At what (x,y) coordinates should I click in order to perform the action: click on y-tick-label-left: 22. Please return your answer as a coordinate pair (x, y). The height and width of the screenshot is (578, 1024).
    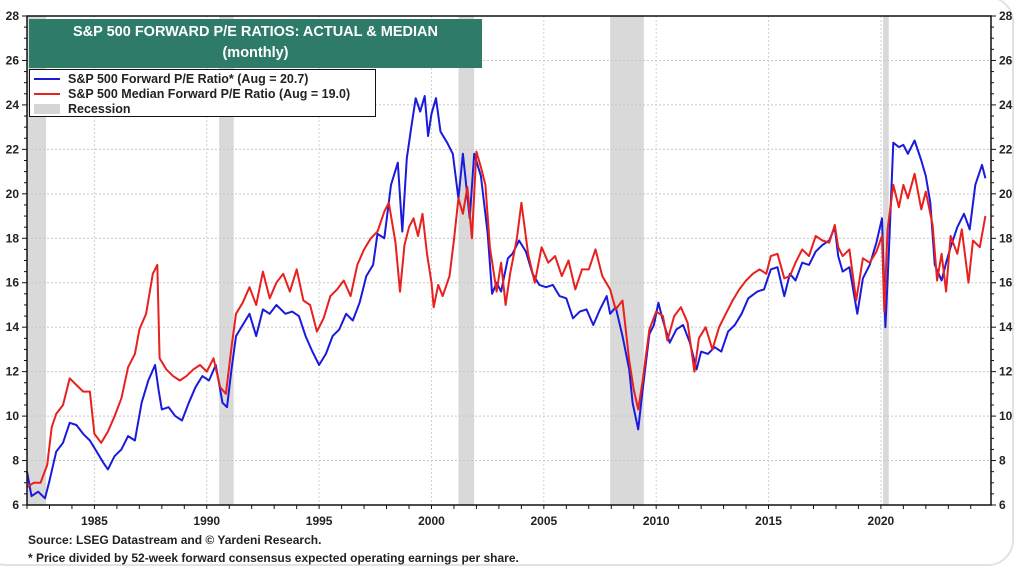
    Looking at the image, I should click on (13, 149).